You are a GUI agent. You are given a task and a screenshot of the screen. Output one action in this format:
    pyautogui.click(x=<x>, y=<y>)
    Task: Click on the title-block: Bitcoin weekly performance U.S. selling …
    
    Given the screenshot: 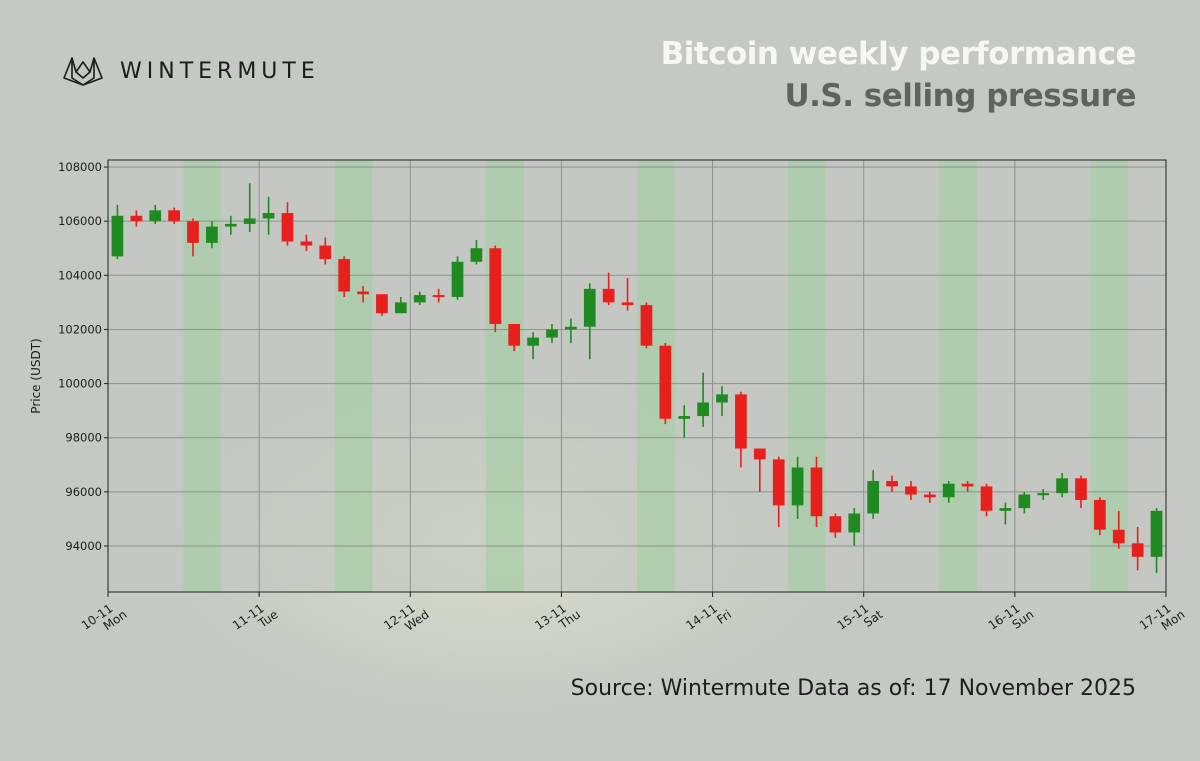 What is the action you would take?
    pyautogui.click(x=898, y=75)
    